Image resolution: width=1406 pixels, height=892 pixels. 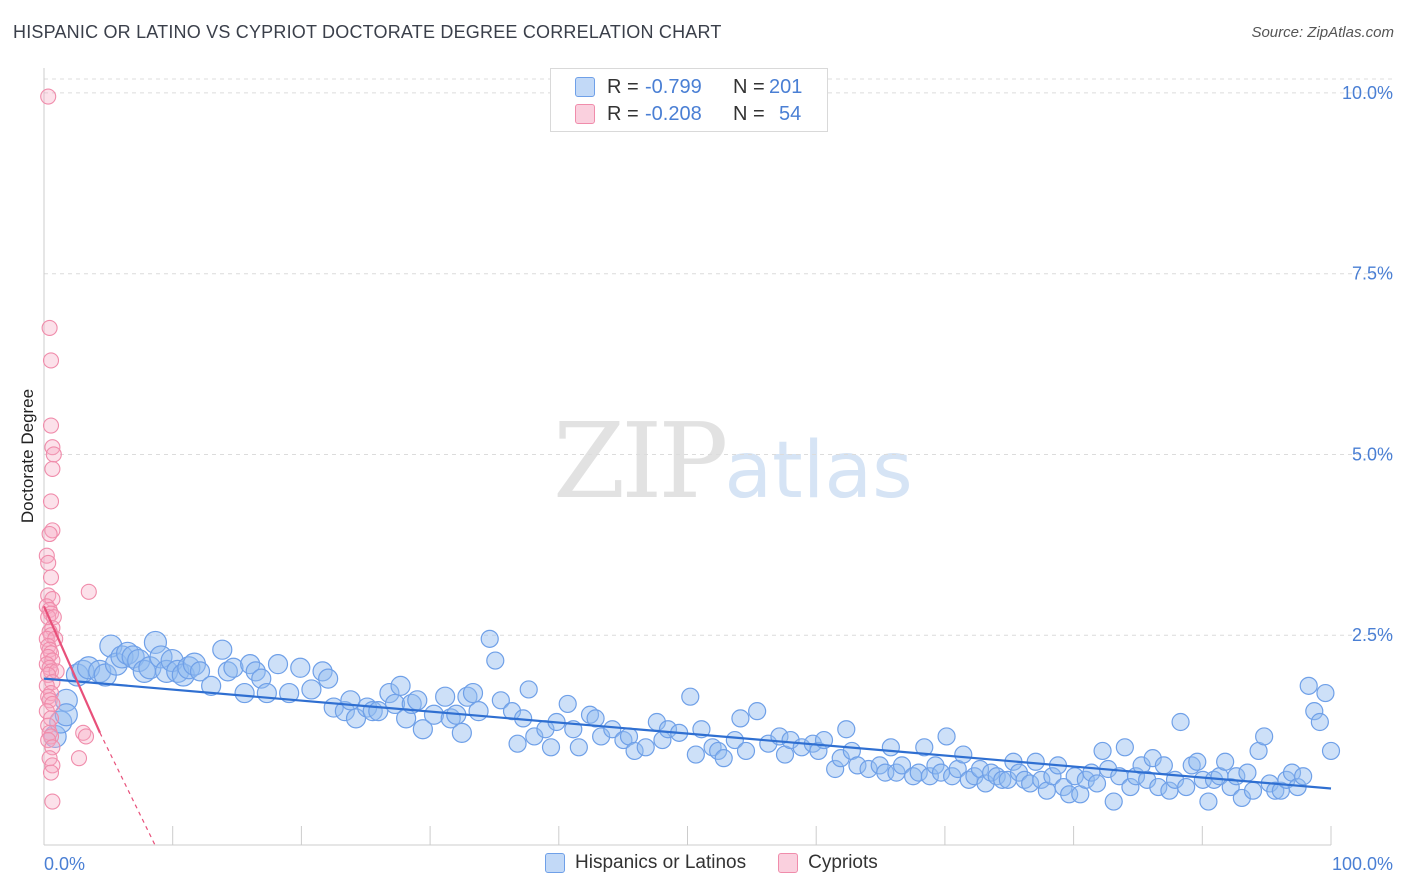 What do you see at coordinates (790, 113) in the screenshot?
I see `legend-n-value: 54` at bounding box center [790, 113].